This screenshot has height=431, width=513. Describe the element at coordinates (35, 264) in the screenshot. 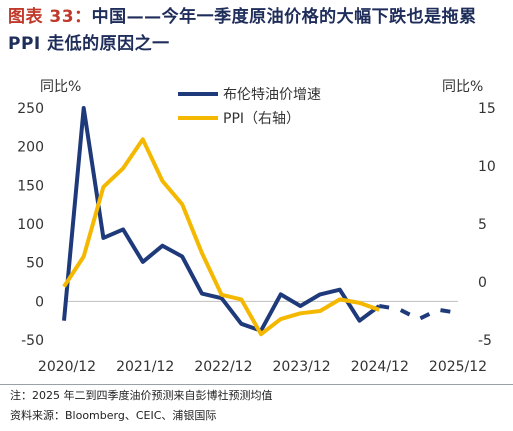

I see `left-tick-label: 50` at that location.